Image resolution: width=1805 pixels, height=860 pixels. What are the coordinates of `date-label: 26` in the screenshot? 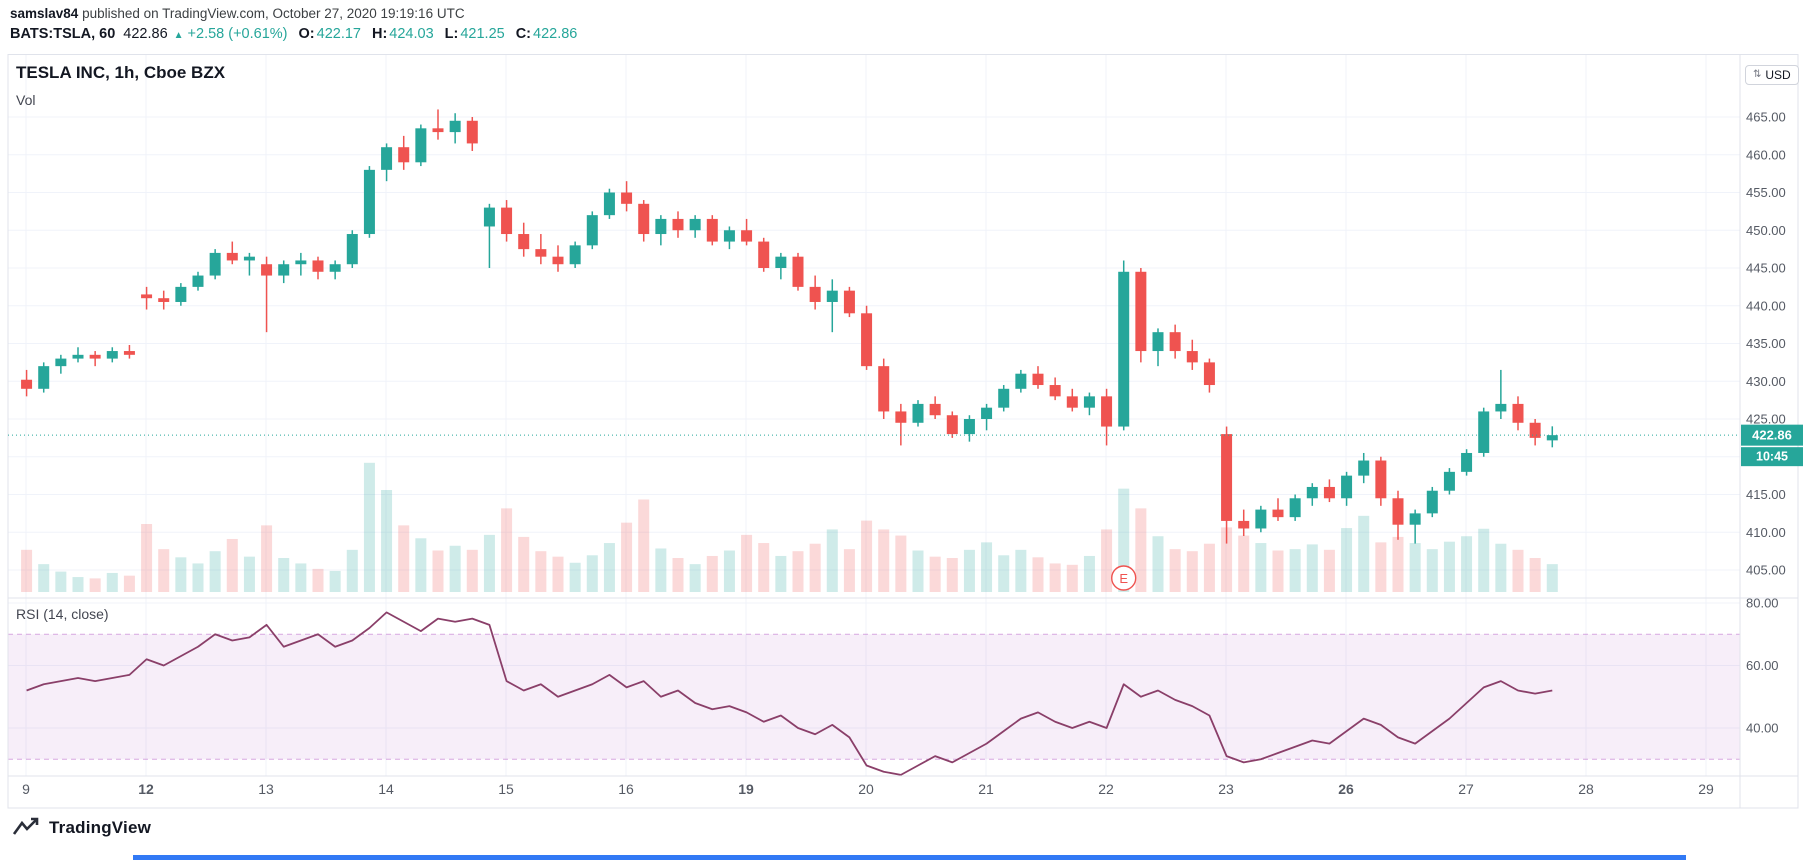 It's located at (1346, 789).